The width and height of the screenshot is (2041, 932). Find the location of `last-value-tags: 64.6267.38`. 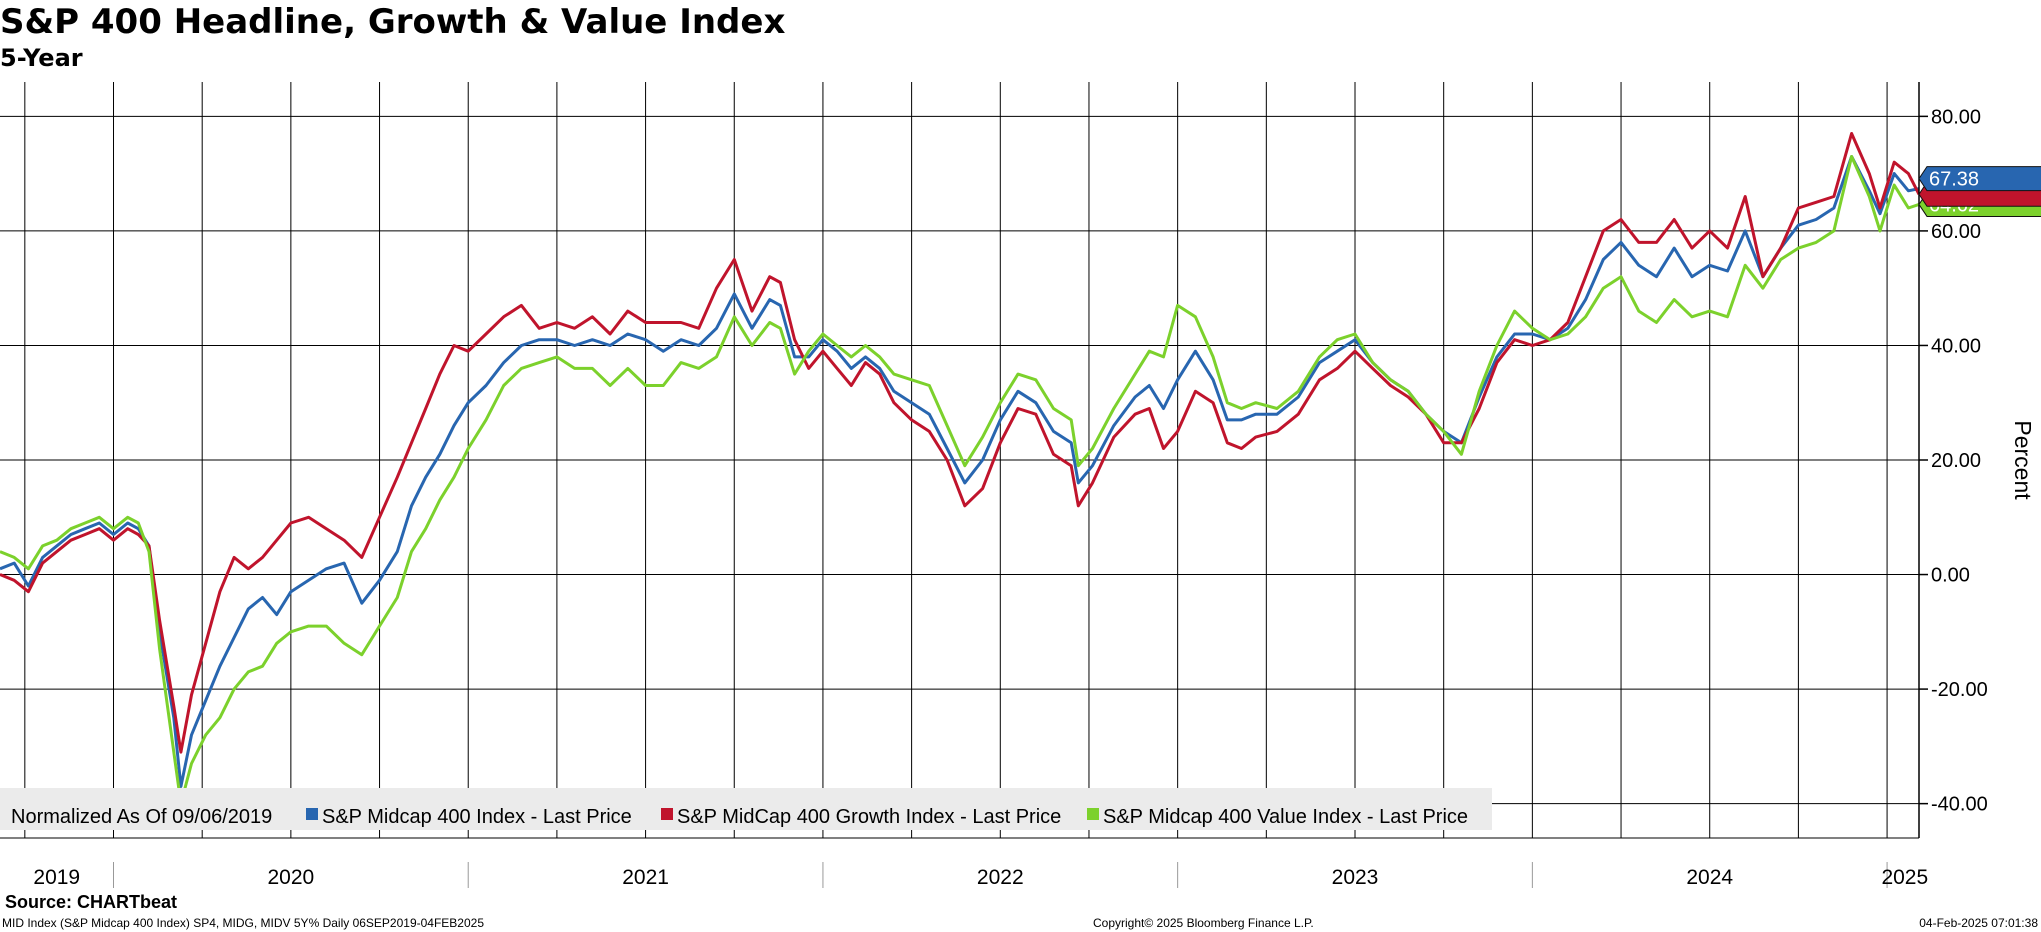

last-value-tags: 64.6267.38 is located at coordinates (1979, 191).